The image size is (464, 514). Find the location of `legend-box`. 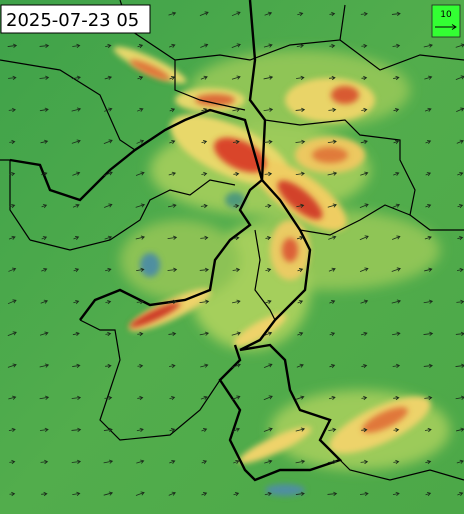

legend-box is located at coordinates (446, 21).